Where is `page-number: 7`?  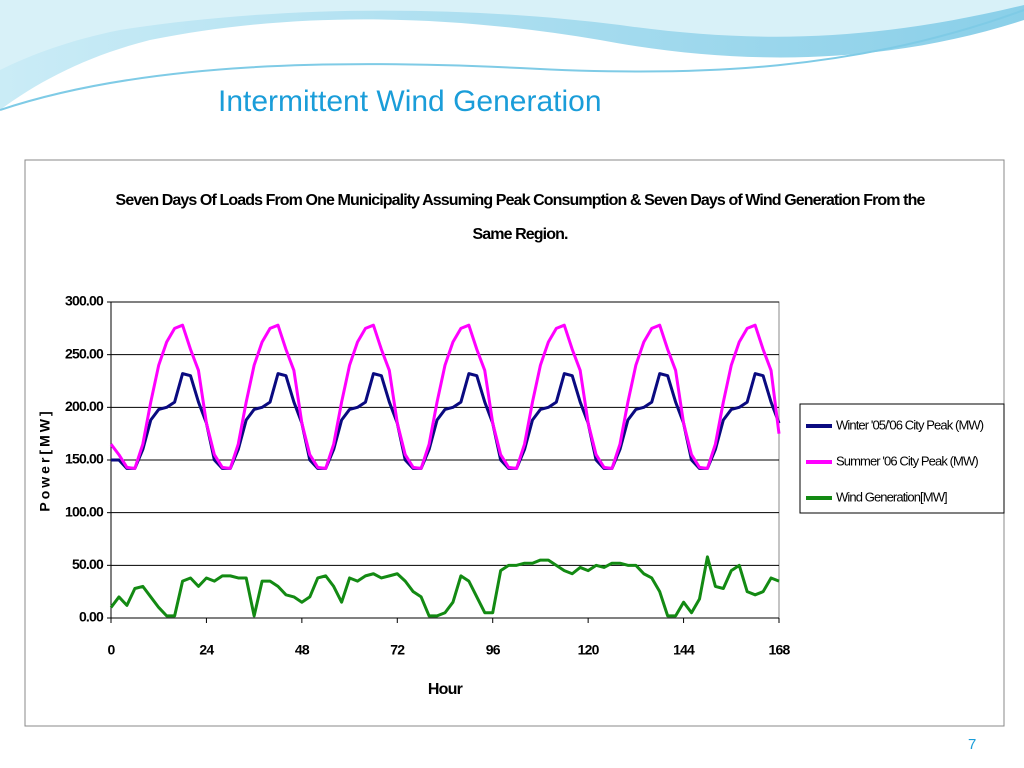 page-number: 7 is located at coordinates (972, 744).